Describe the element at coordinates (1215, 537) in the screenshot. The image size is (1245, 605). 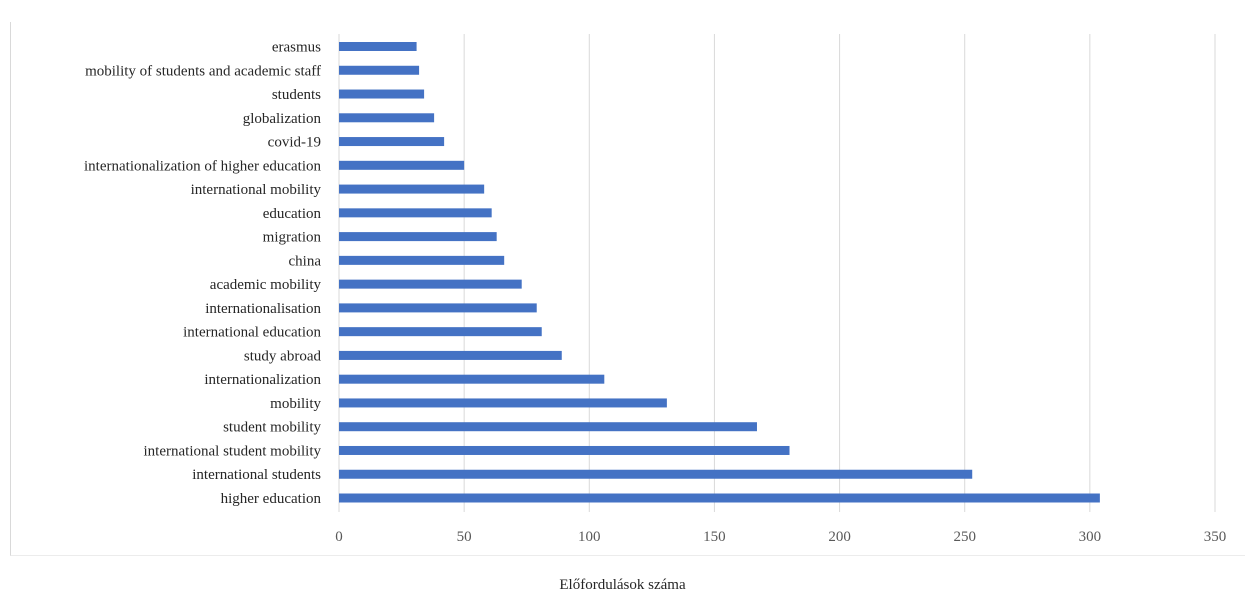
I see `x-tick-label: 350` at that location.